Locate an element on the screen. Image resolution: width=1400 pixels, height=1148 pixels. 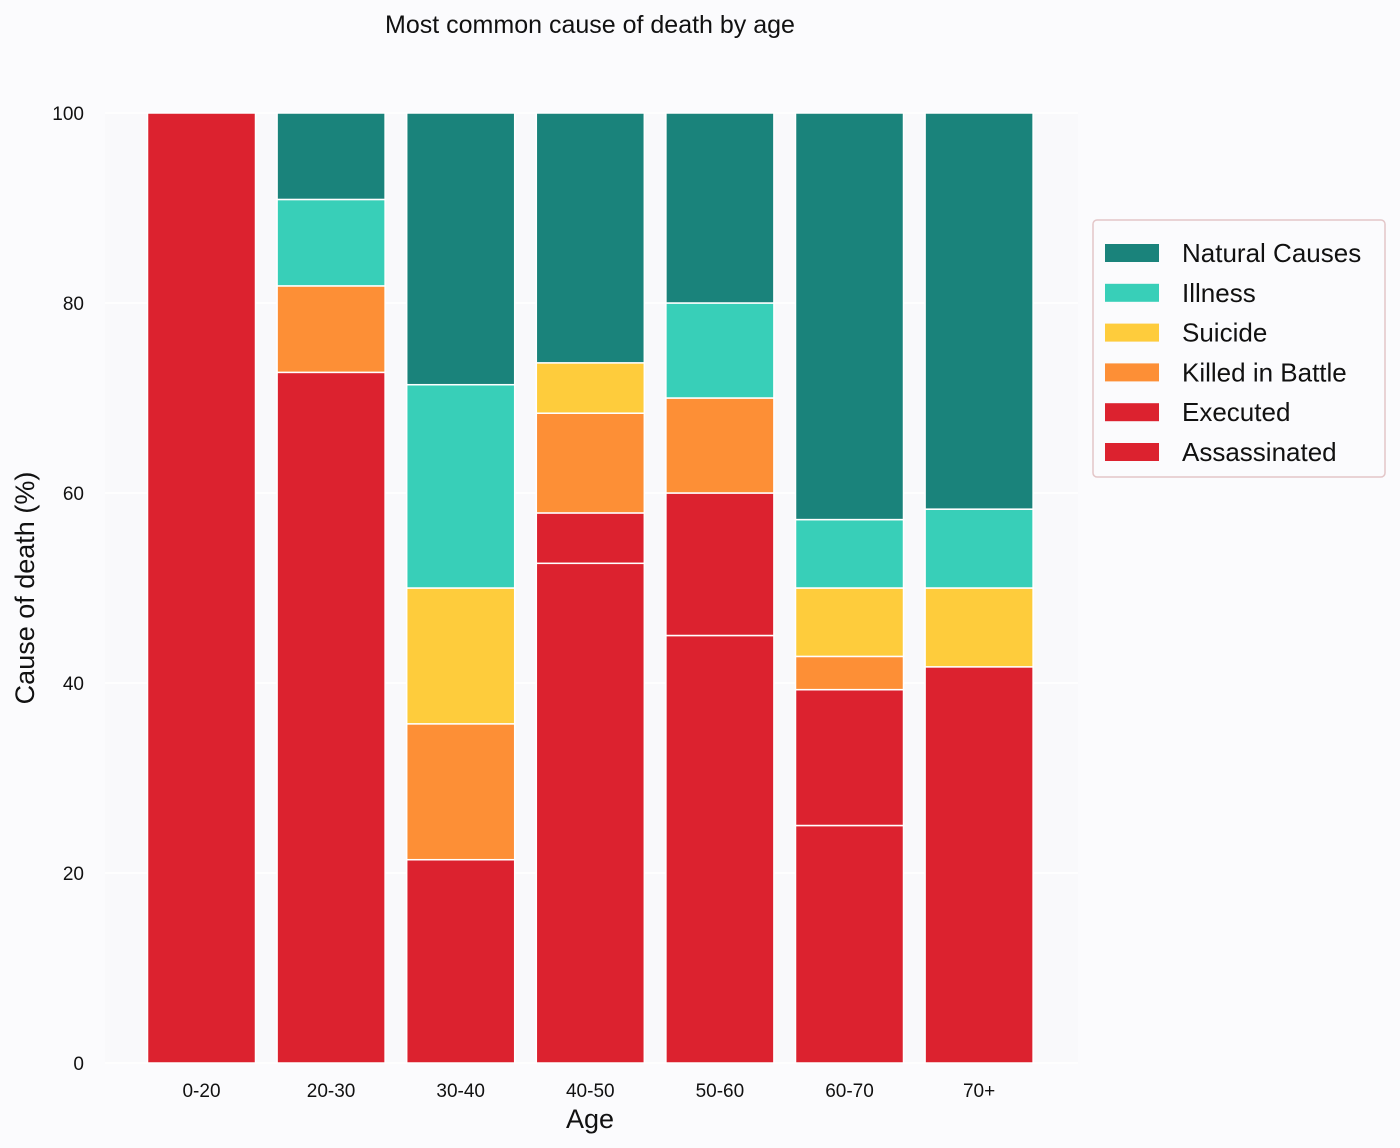
legend-label: Suicide is located at coordinates (1224, 333).